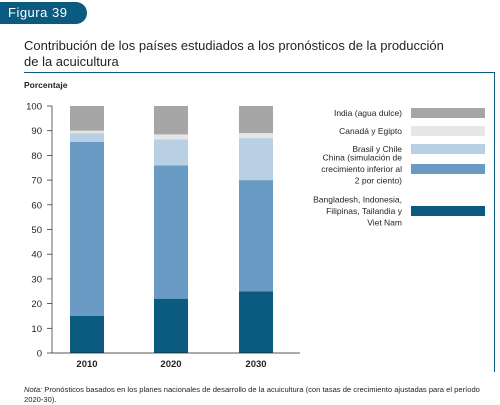 Image resolution: width=500 pixels, height=405 pixels. What do you see at coordinates (39, 354) in the screenshot?
I see `y-tick-label: 0` at bounding box center [39, 354].